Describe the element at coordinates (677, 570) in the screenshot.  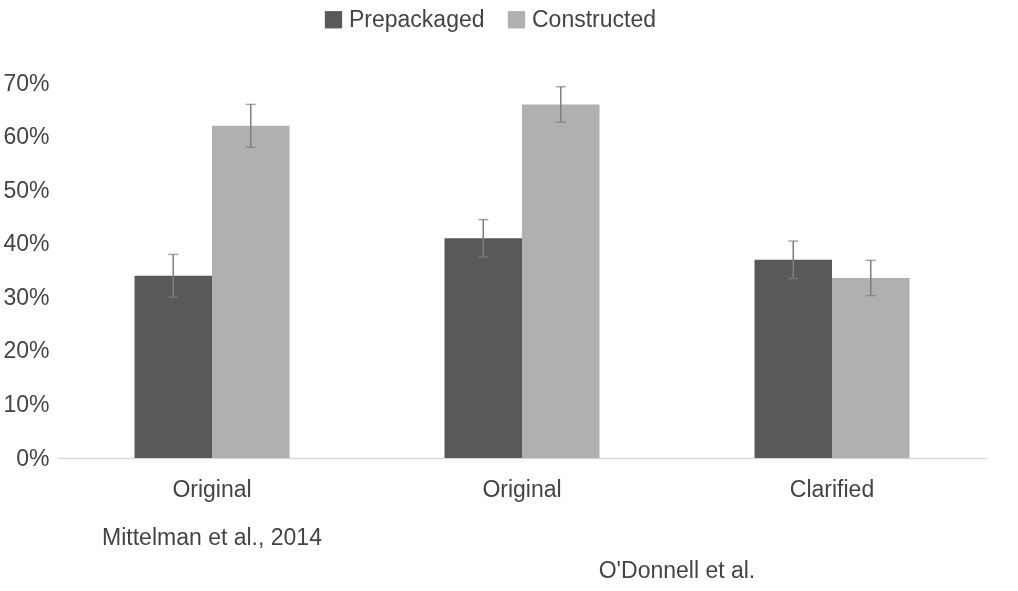
I see `text: O'Donnell et al.` at that location.